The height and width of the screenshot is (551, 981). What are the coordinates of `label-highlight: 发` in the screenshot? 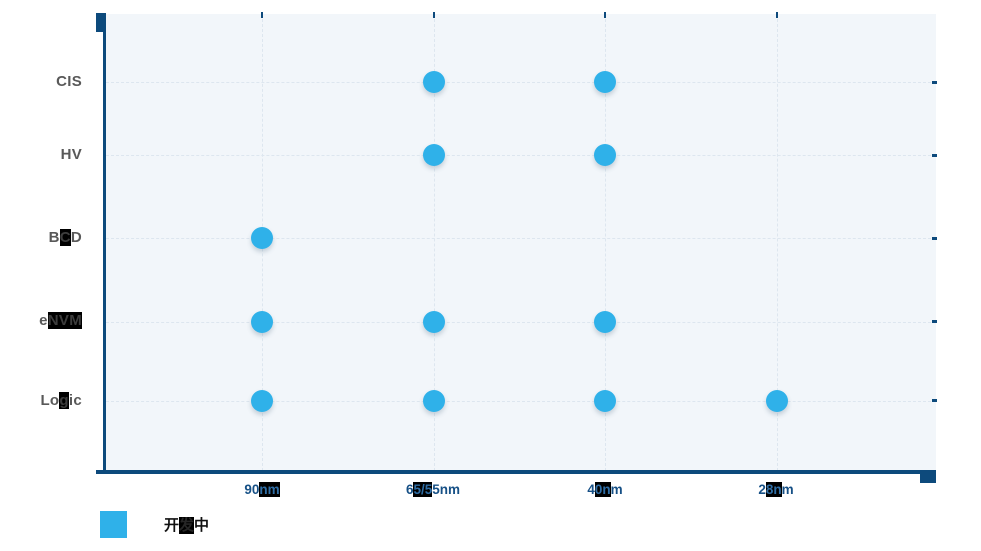 It's located at (187, 525).